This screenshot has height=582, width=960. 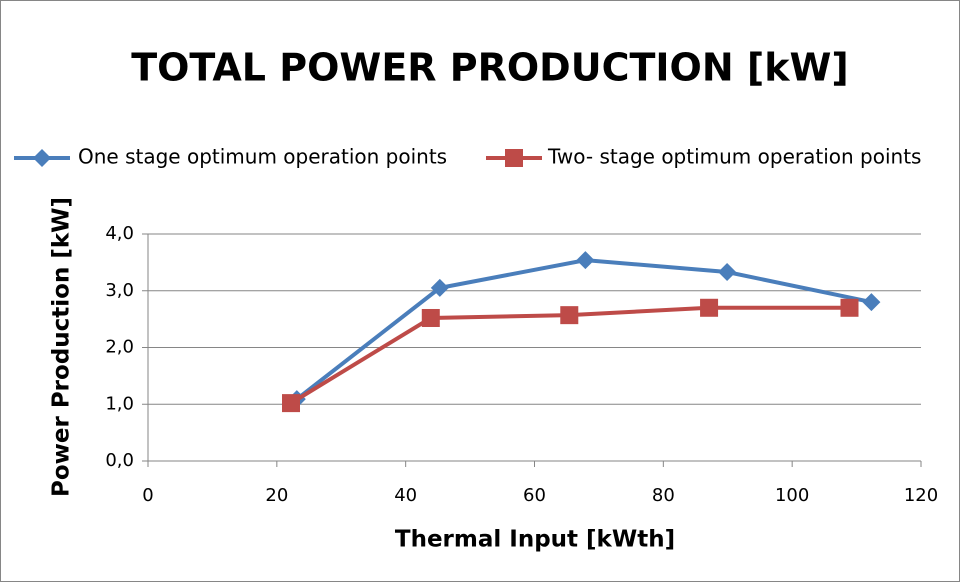 What do you see at coordinates (262, 157) in the screenshot?
I see `legend-label: One stage optimum operation points` at bounding box center [262, 157].